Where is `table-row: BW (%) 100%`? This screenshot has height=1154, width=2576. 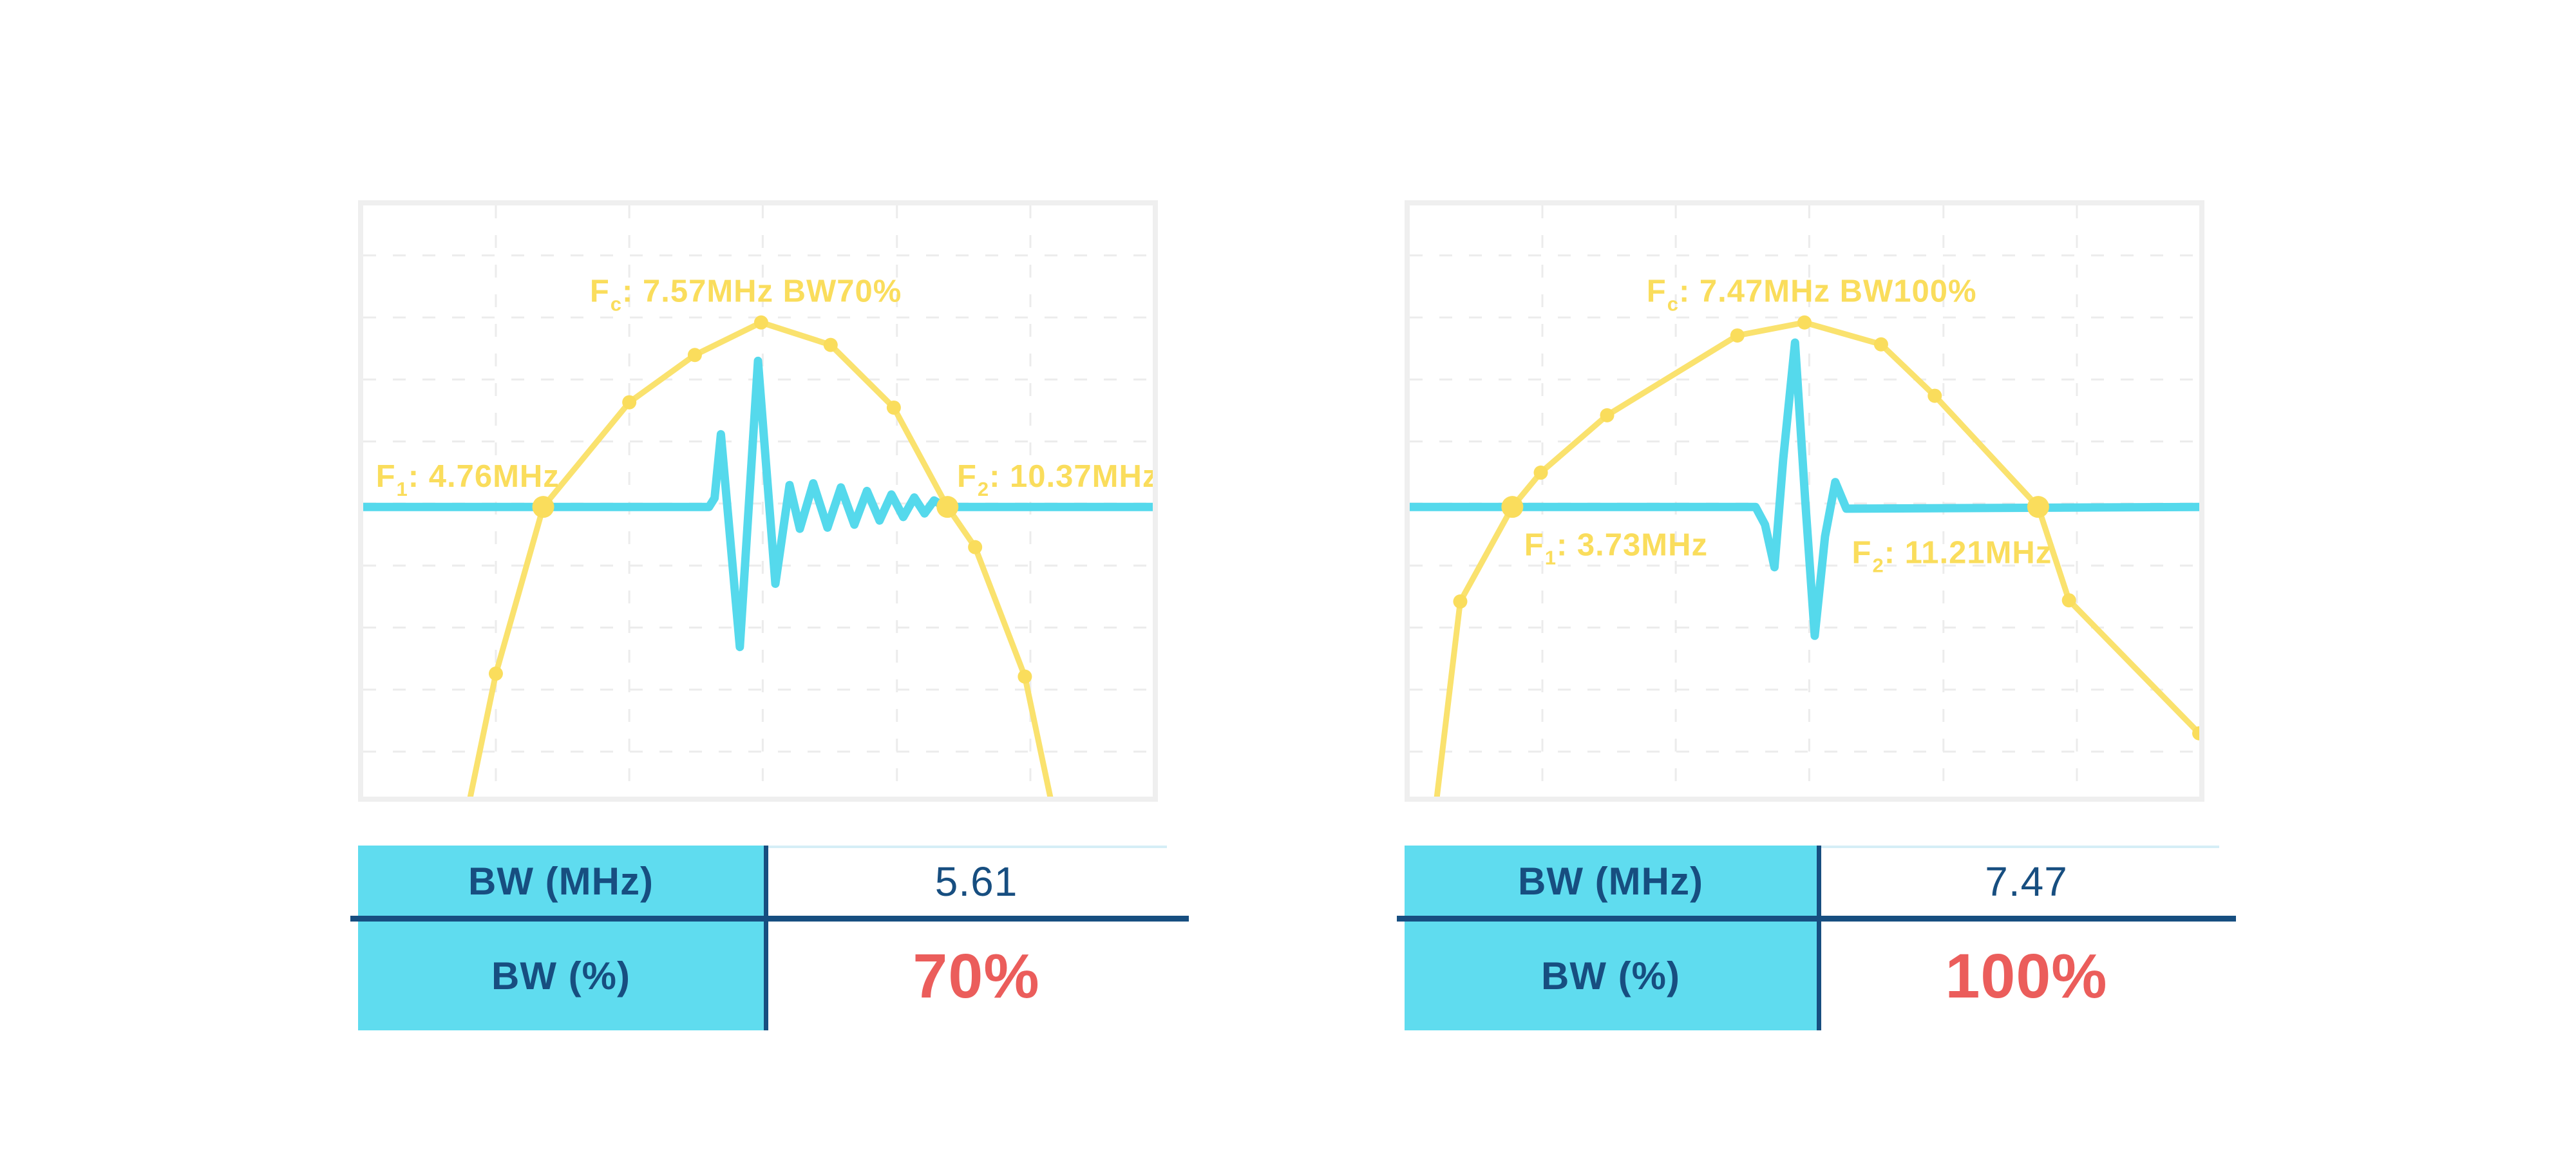 table-row: BW (%) 100% is located at coordinates (1820, 976).